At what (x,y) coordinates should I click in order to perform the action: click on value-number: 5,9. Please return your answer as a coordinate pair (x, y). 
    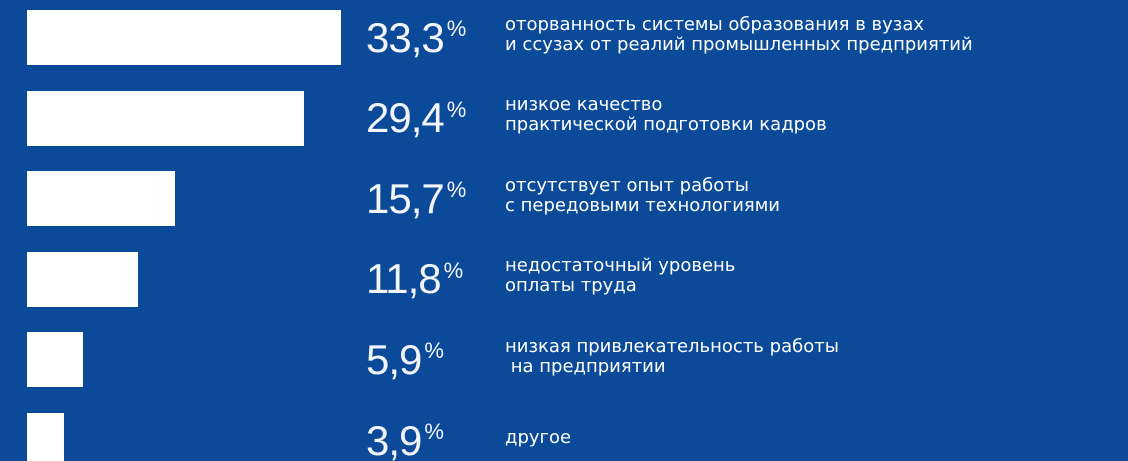
    Looking at the image, I should click on (394, 359).